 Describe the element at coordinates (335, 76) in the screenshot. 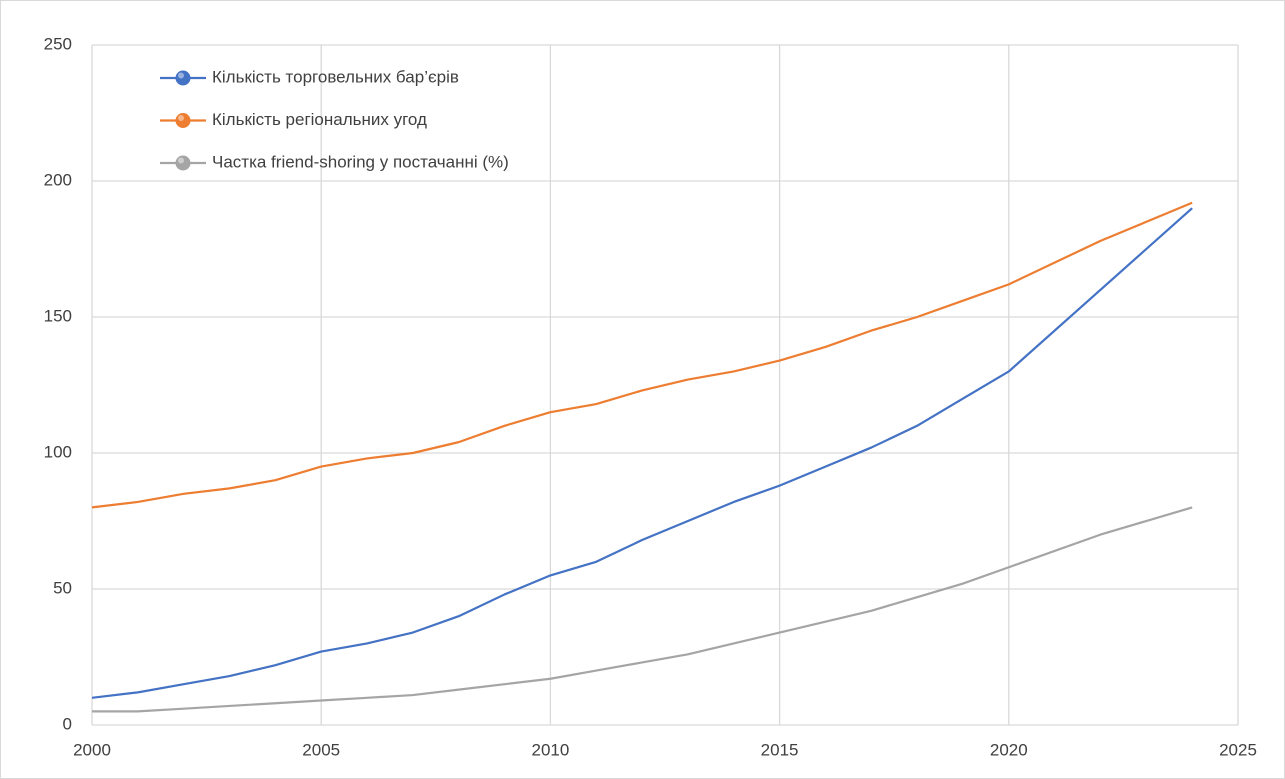

I see `legend-label: Кількість торговельних бар’єрів` at that location.